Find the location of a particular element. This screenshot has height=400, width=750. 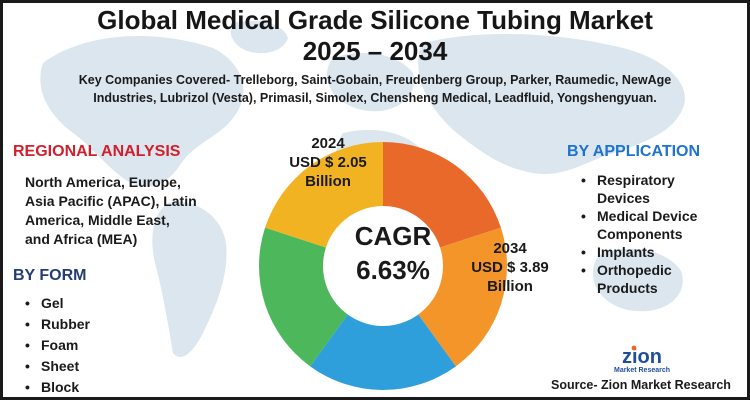

form-item: Sheet is located at coordinates (57, 366).